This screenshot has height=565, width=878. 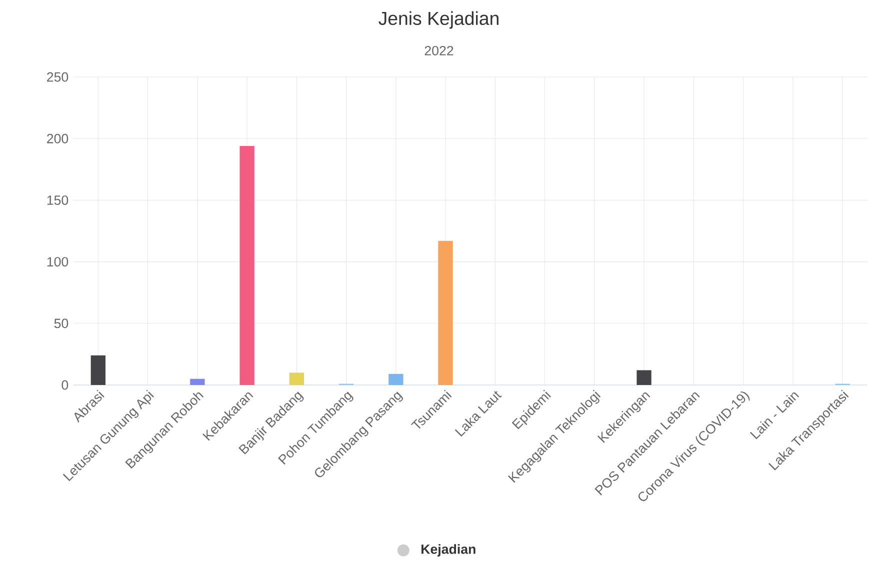 What do you see at coordinates (57, 200) in the screenshot?
I see `y-tick-label: 150` at bounding box center [57, 200].